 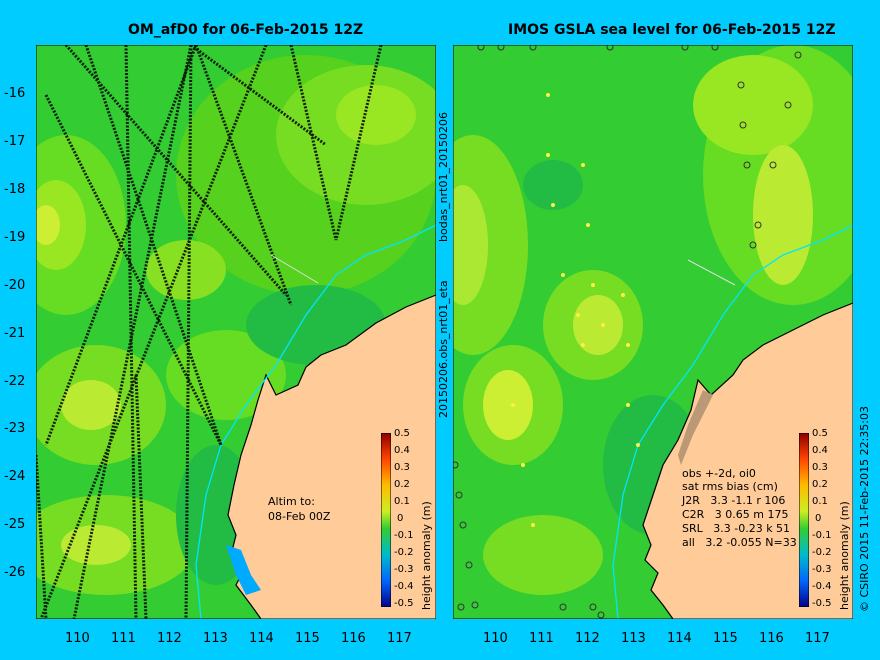 What do you see at coordinates (15, 476) in the screenshot?
I see `y-tick: -24` at bounding box center [15, 476].